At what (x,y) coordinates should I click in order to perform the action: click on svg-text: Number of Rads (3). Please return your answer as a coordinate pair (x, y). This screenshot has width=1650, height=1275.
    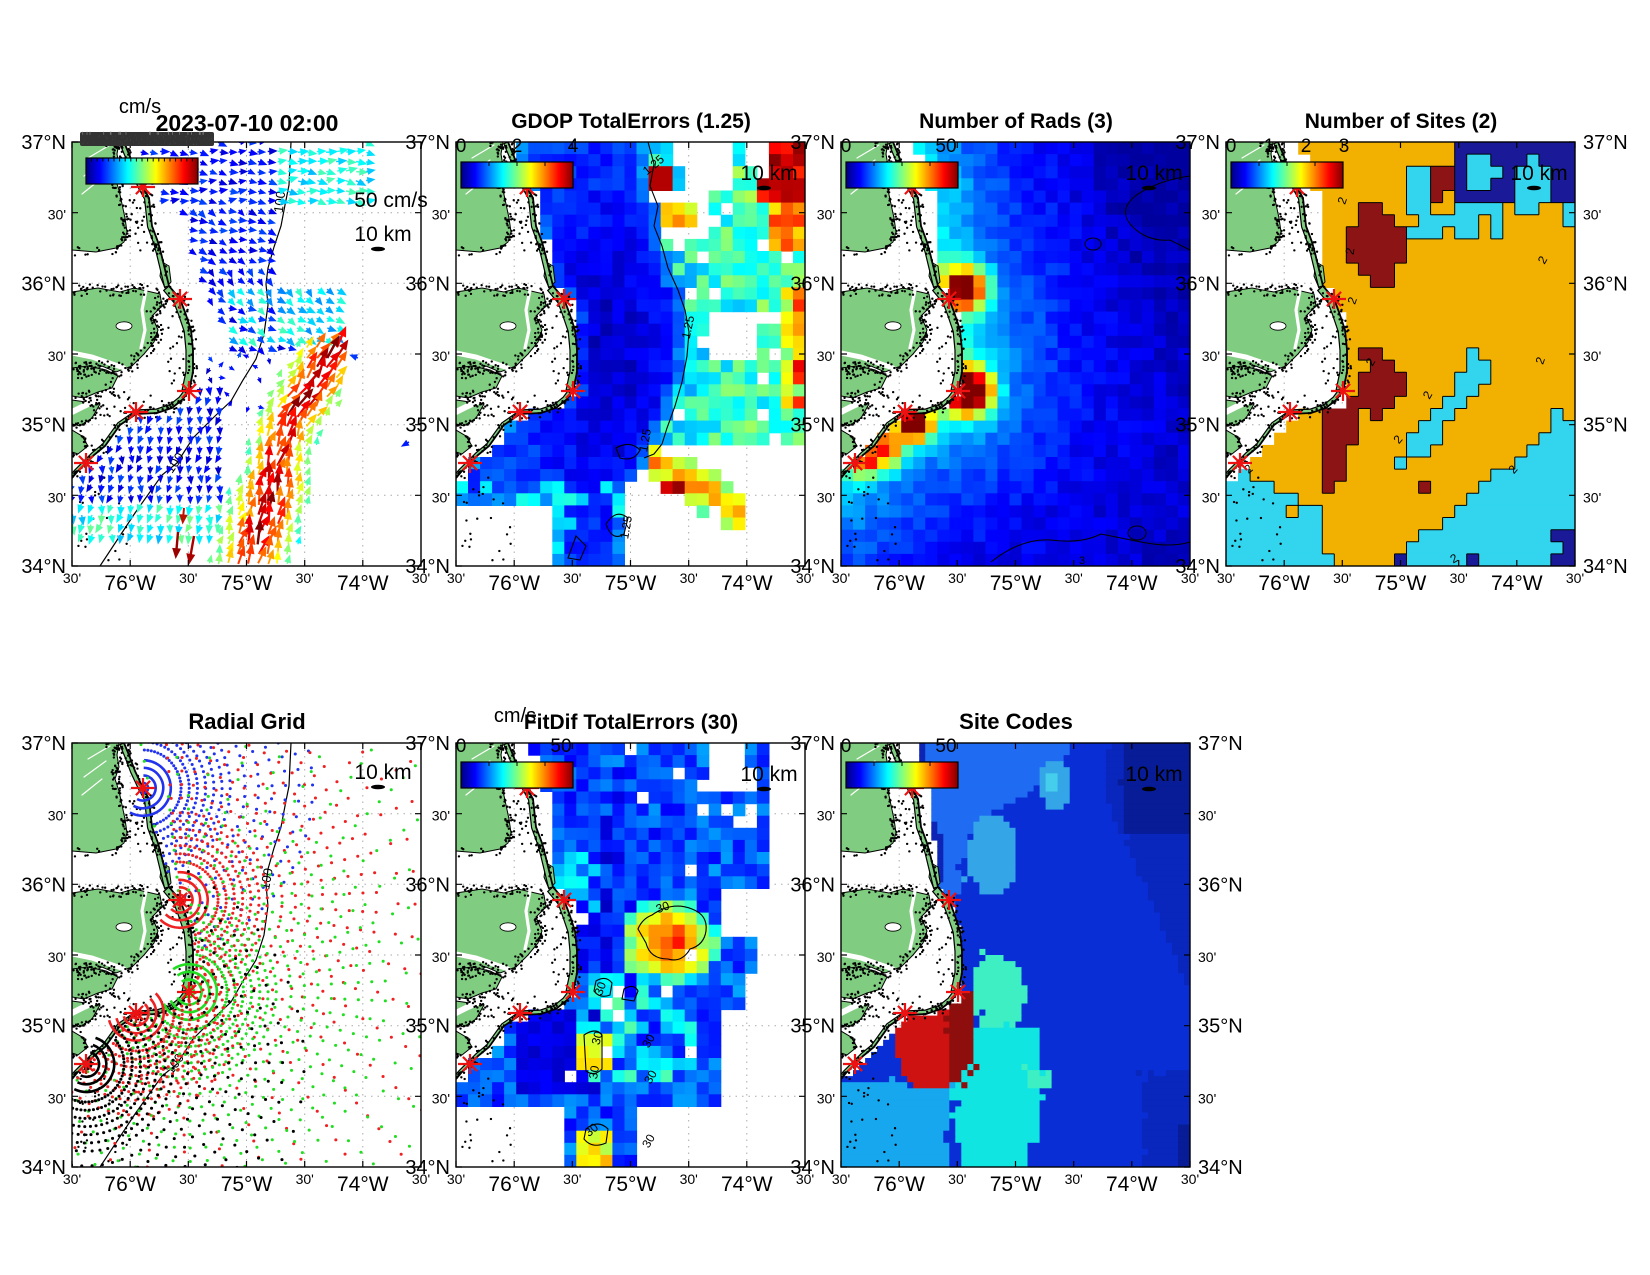
    Looking at the image, I should click on (1016, 121).